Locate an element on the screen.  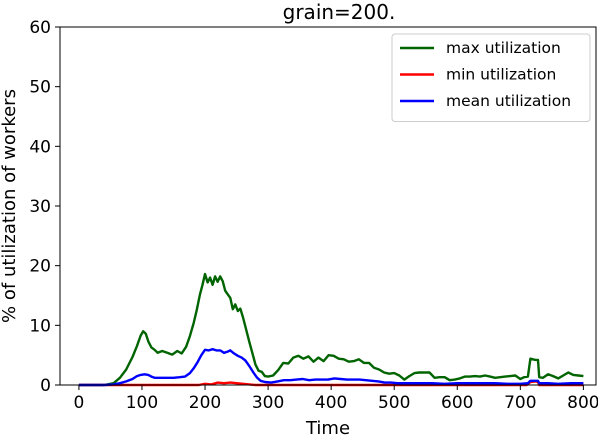
legend-box is located at coordinates (491, 77).